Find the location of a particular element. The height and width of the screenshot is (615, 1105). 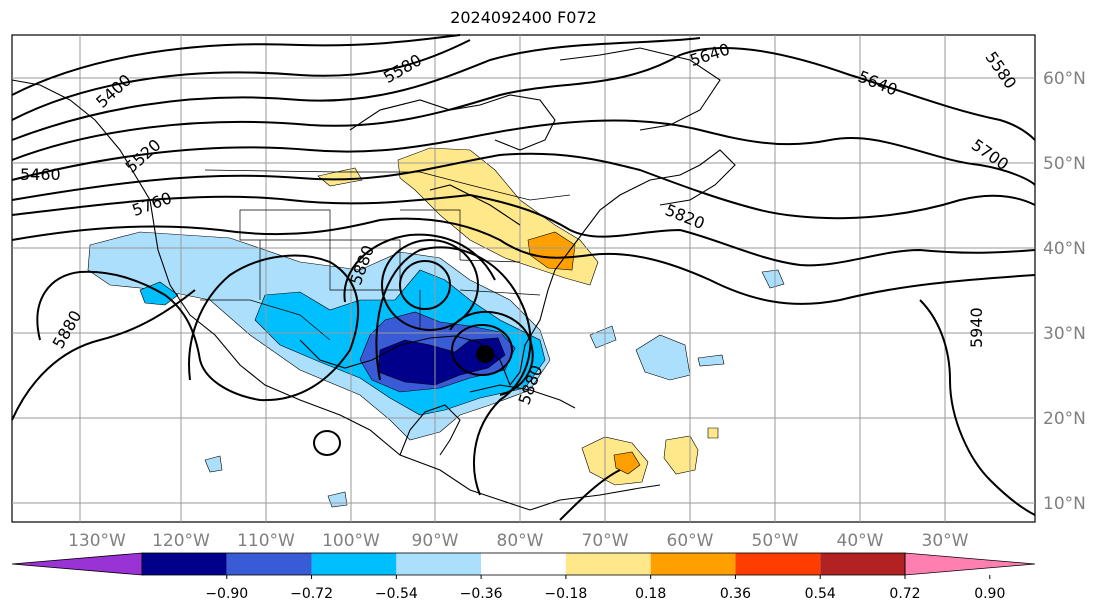

coast-labrador is located at coordinates (640, 89).